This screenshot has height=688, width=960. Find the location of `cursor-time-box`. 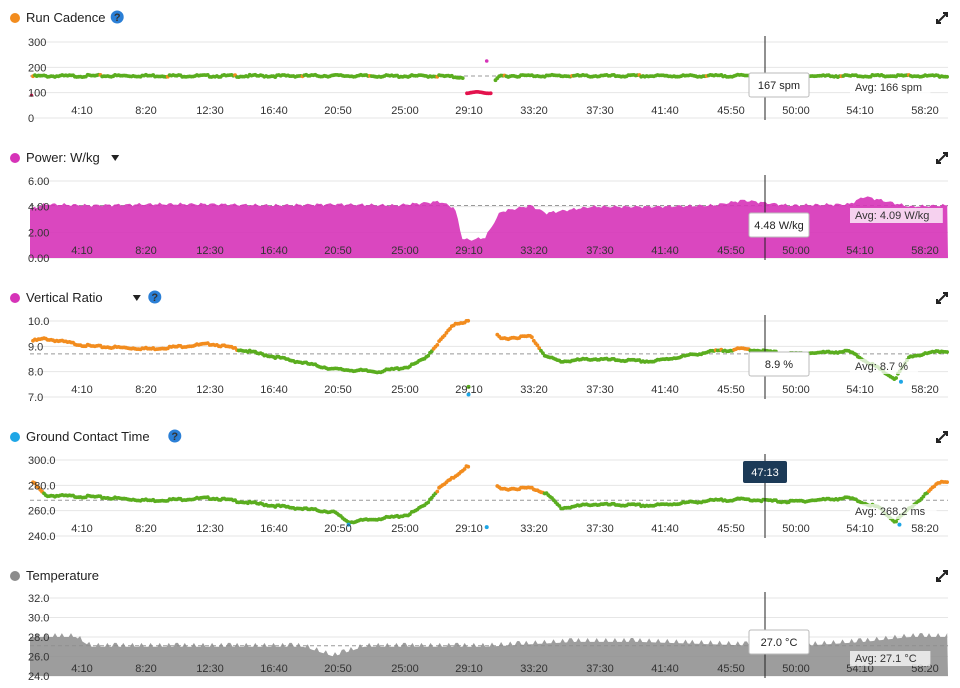

cursor-time-box is located at coordinates (765, 472).